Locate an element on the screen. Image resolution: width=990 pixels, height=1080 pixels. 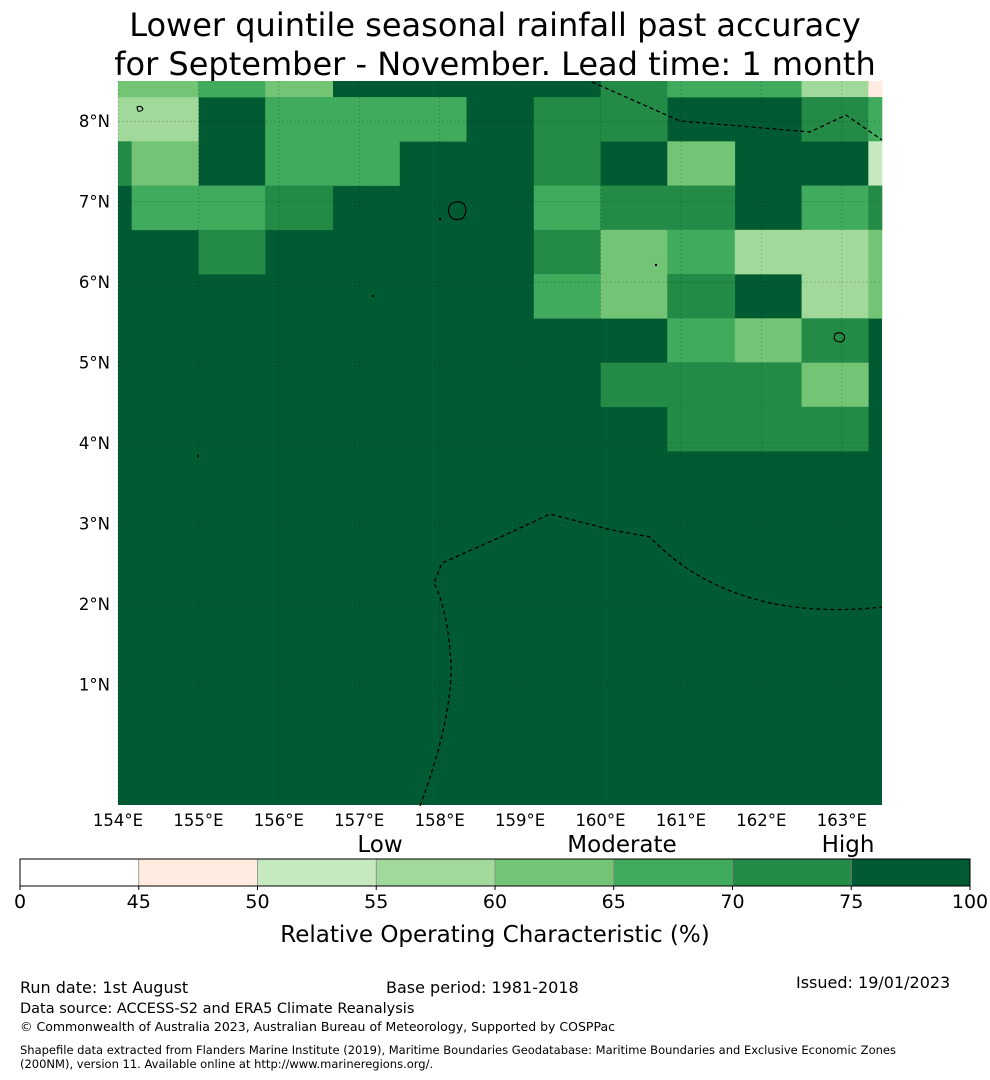
colorbar-ticks: 0 45 50 55 60 65 70 75 100 is located at coordinates (501, 899).